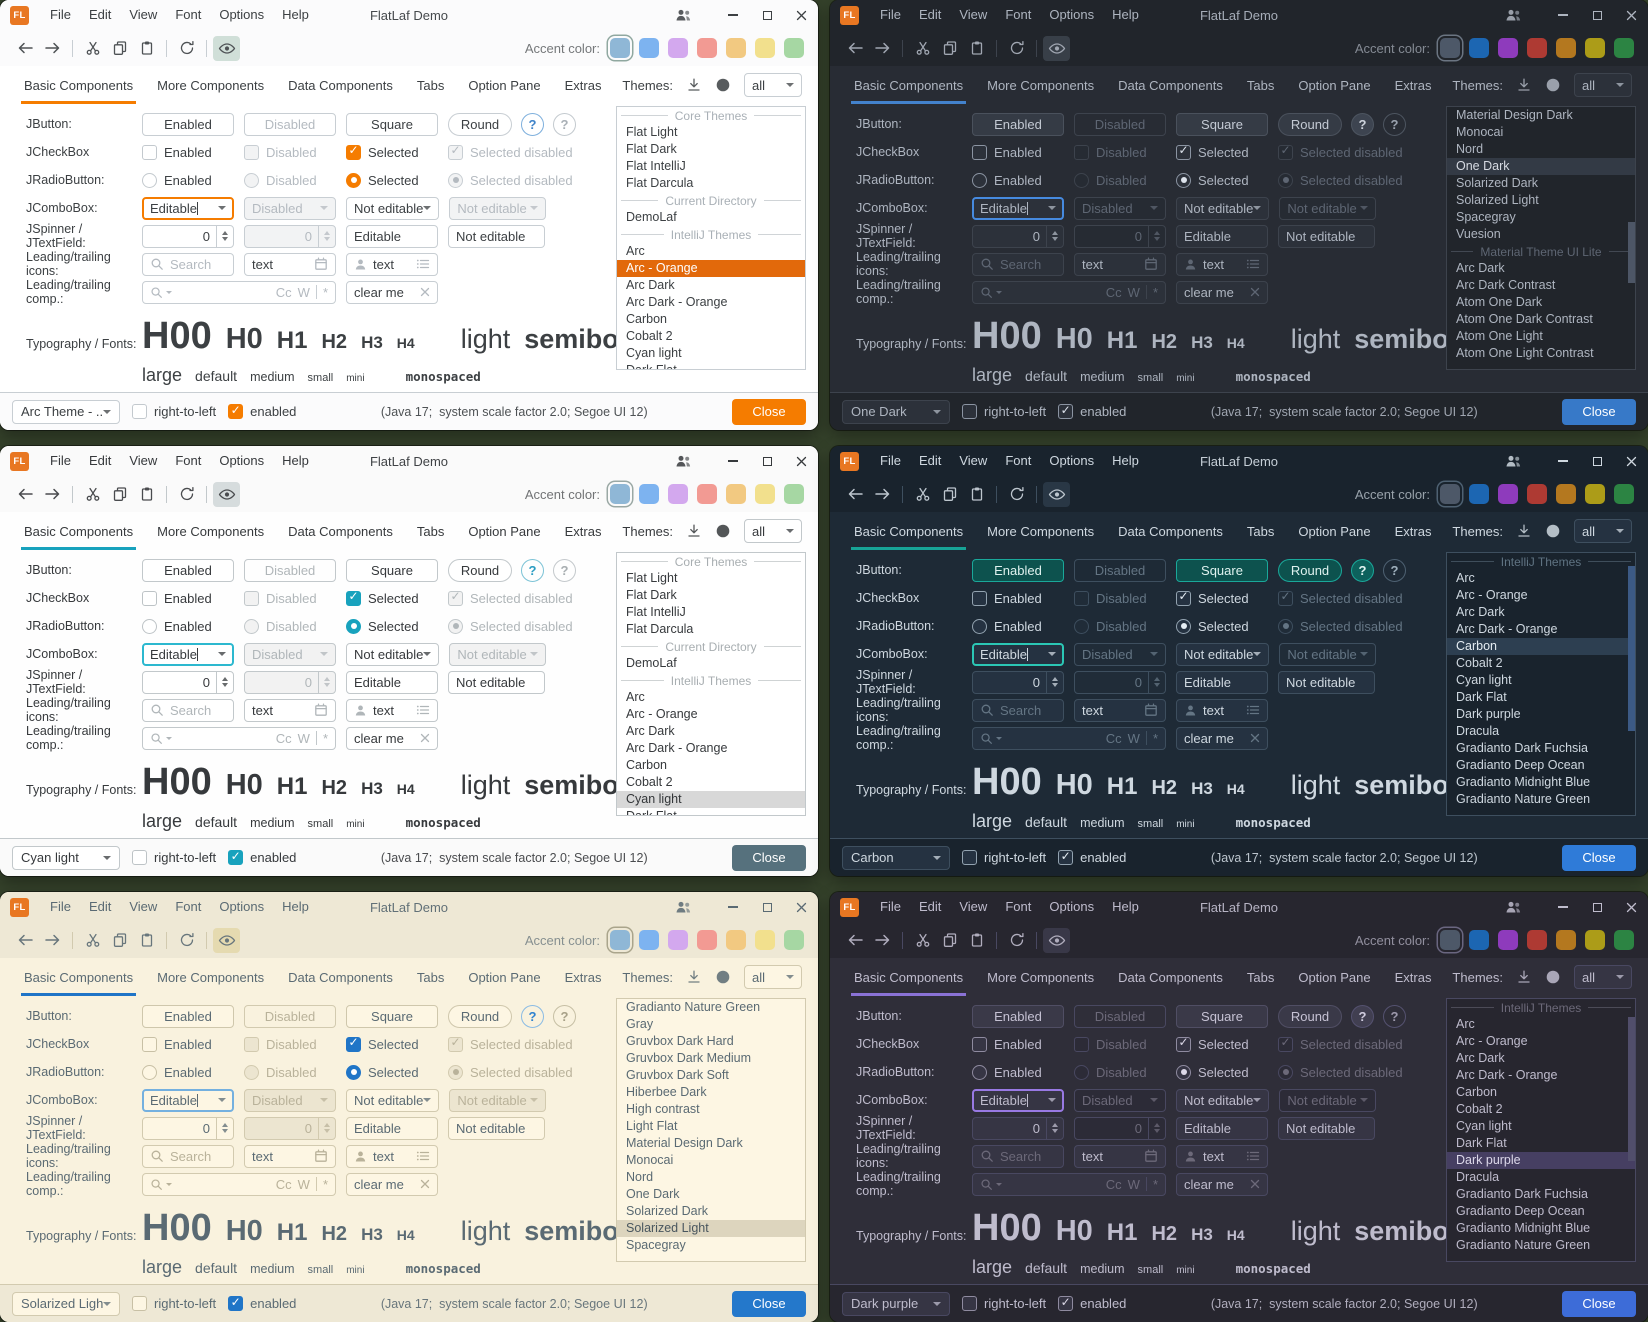 This screenshot has height=1322, width=1648. What do you see at coordinates (1092, 411) in the screenshot?
I see `enabled-checkbox: enabled` at bounding box center [1092, 411].